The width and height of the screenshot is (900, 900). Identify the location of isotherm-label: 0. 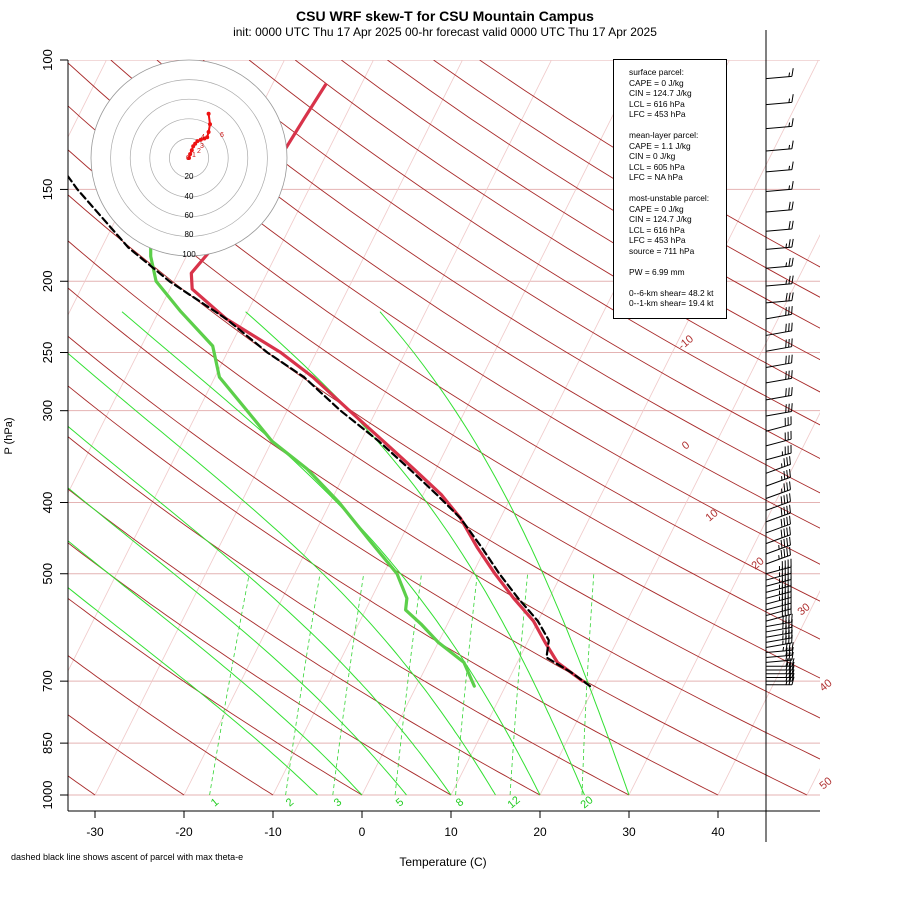
(686, 445).